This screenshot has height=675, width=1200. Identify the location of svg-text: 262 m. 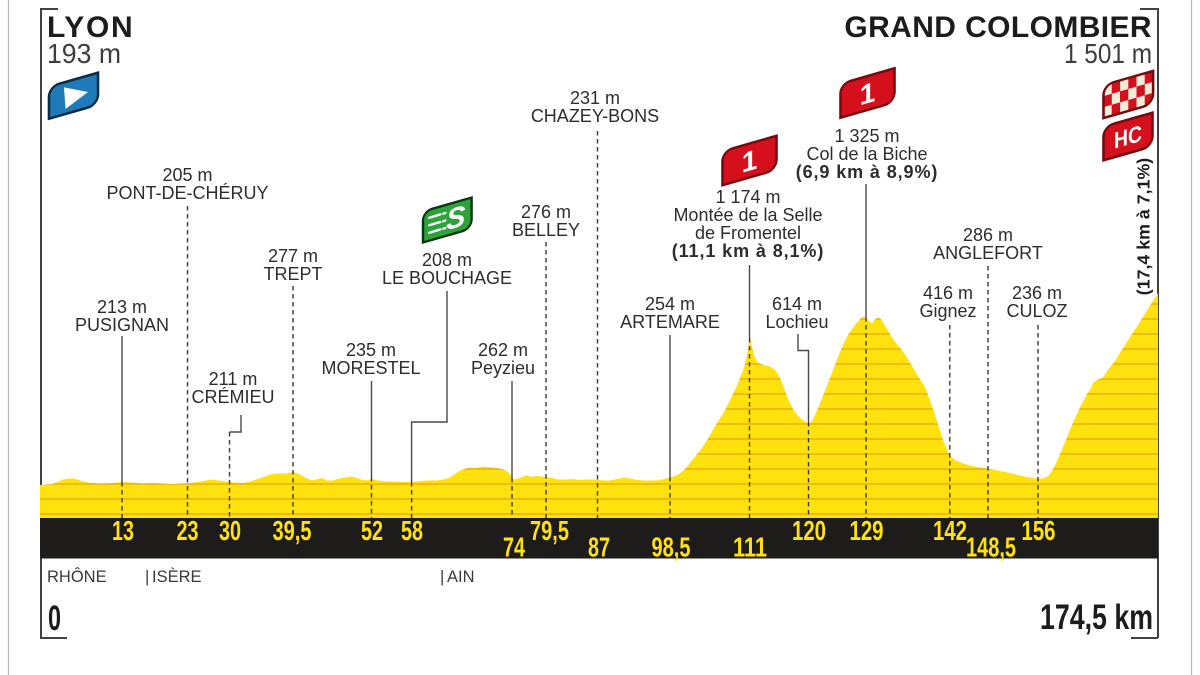
(503, 350).